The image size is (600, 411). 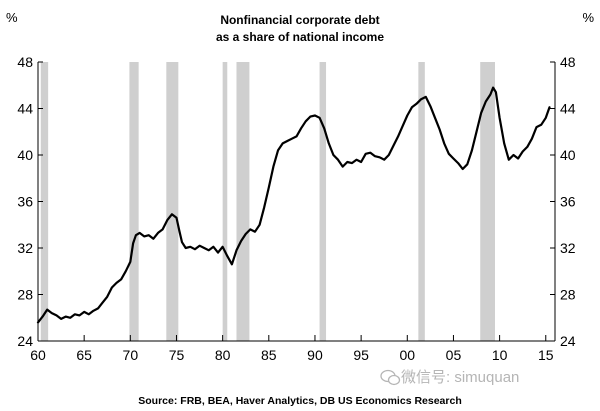 What do you see at coordinates (25, 62) in the screenshot?
I see `y-tick-label-left: 48` at bounding box center [25, 62].